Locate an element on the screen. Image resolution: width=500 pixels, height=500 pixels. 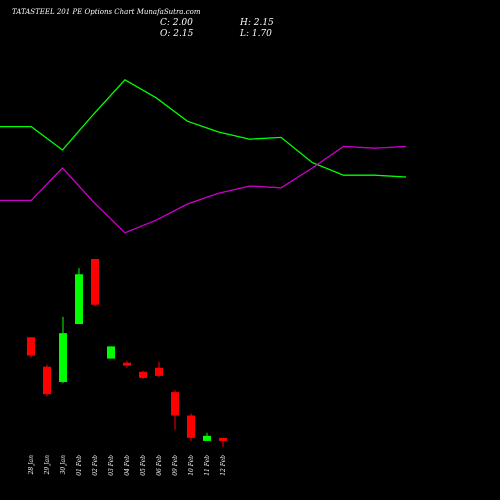
x-tick-label: 28 Jan is located at coordinates (31, 465).